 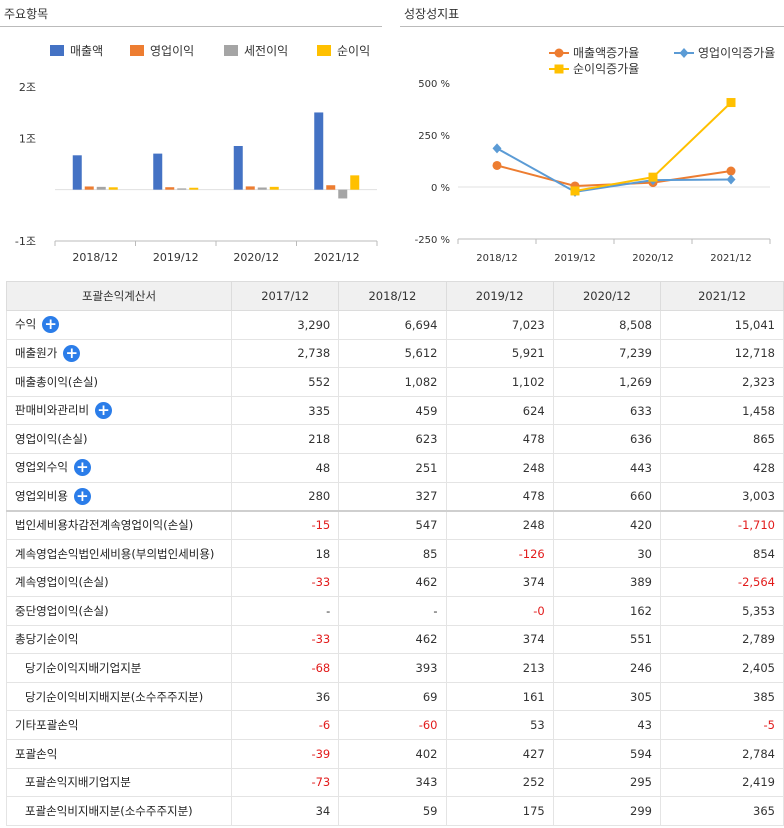 I want to click on row-value: 374, so click(x=499, y=639).